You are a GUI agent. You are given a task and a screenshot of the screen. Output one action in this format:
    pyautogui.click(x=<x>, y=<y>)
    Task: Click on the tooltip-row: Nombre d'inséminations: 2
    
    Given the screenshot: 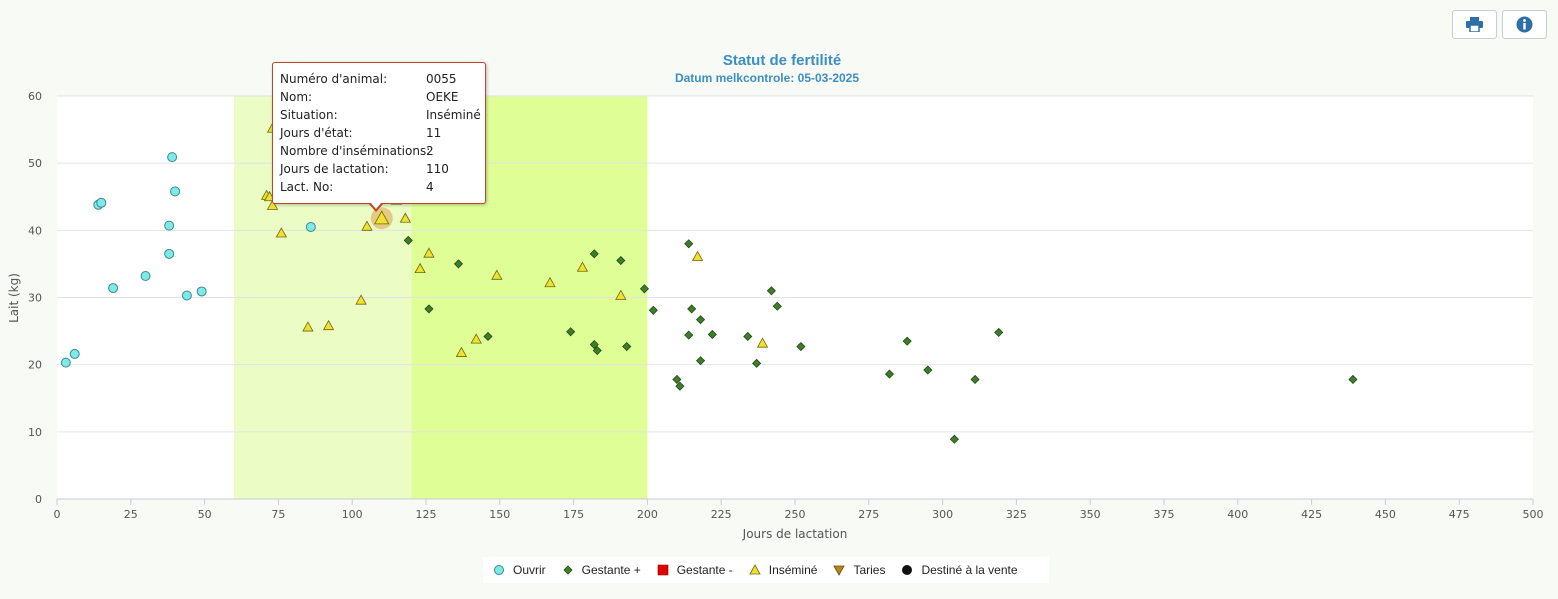 What is the action you would take?
    pyautogui.click(x=382, y=151)
    